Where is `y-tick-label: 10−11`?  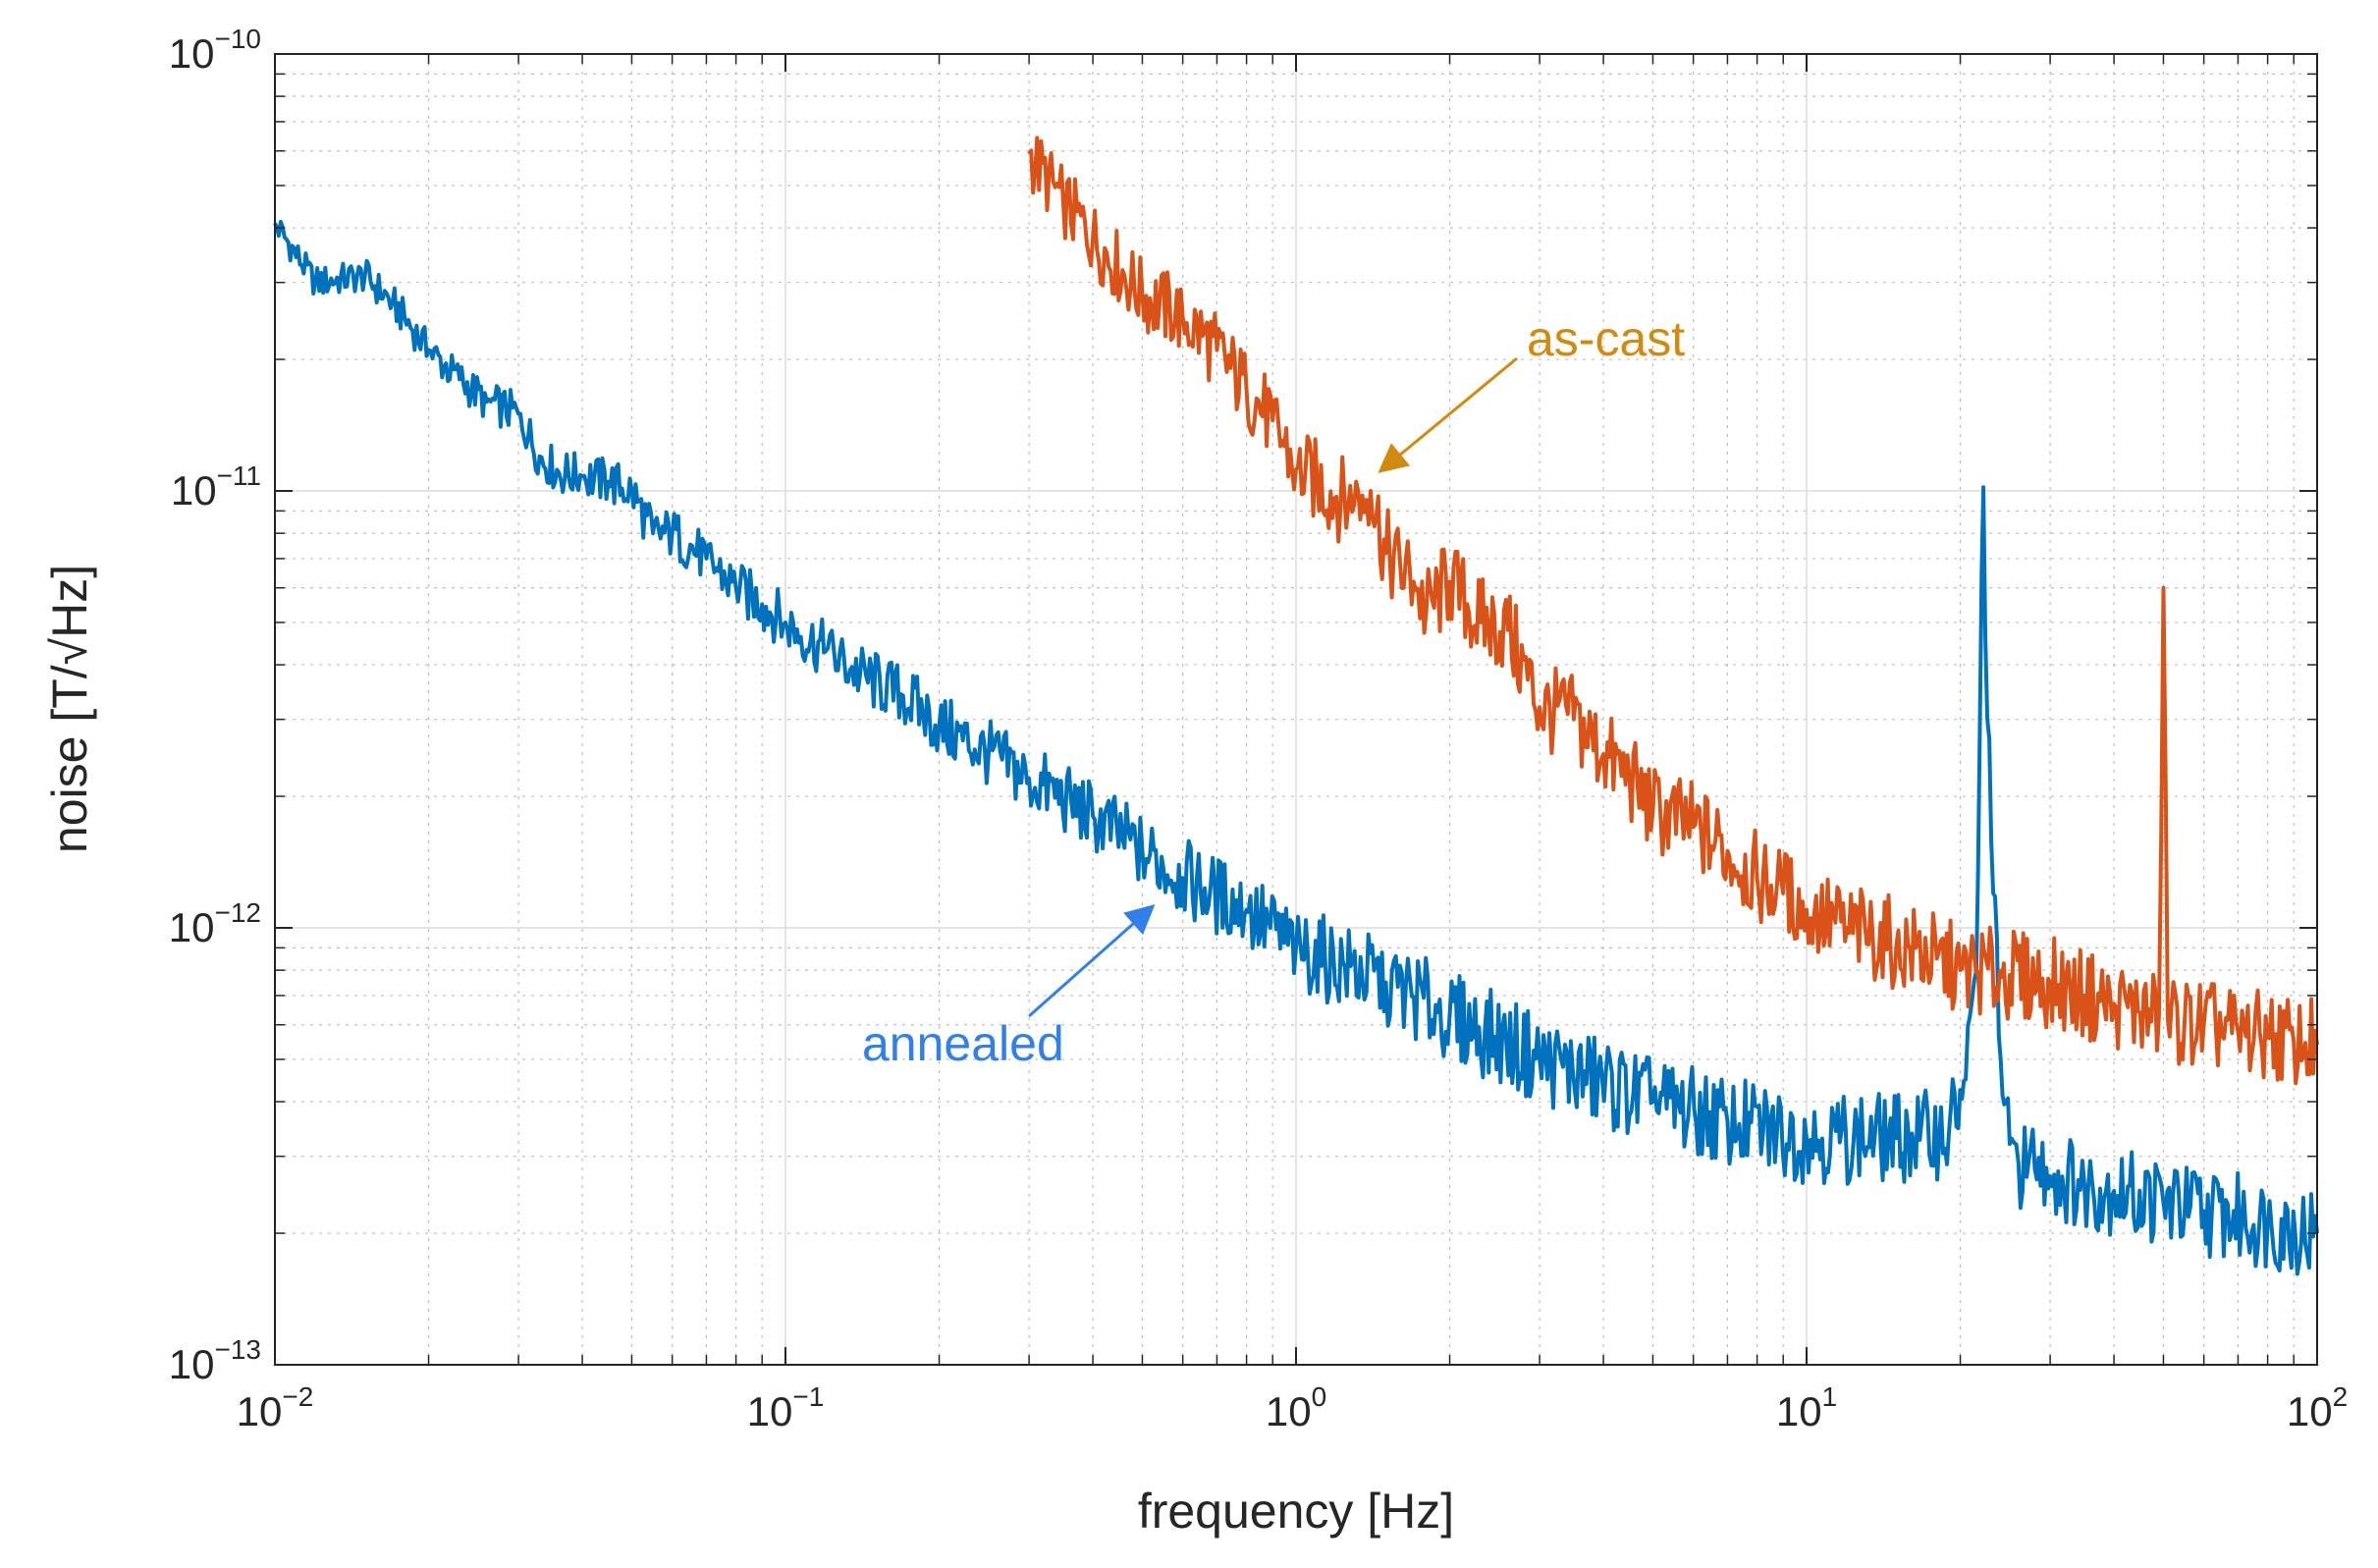 y-tick-label: 10−11 is located at coordinates (216, 487).